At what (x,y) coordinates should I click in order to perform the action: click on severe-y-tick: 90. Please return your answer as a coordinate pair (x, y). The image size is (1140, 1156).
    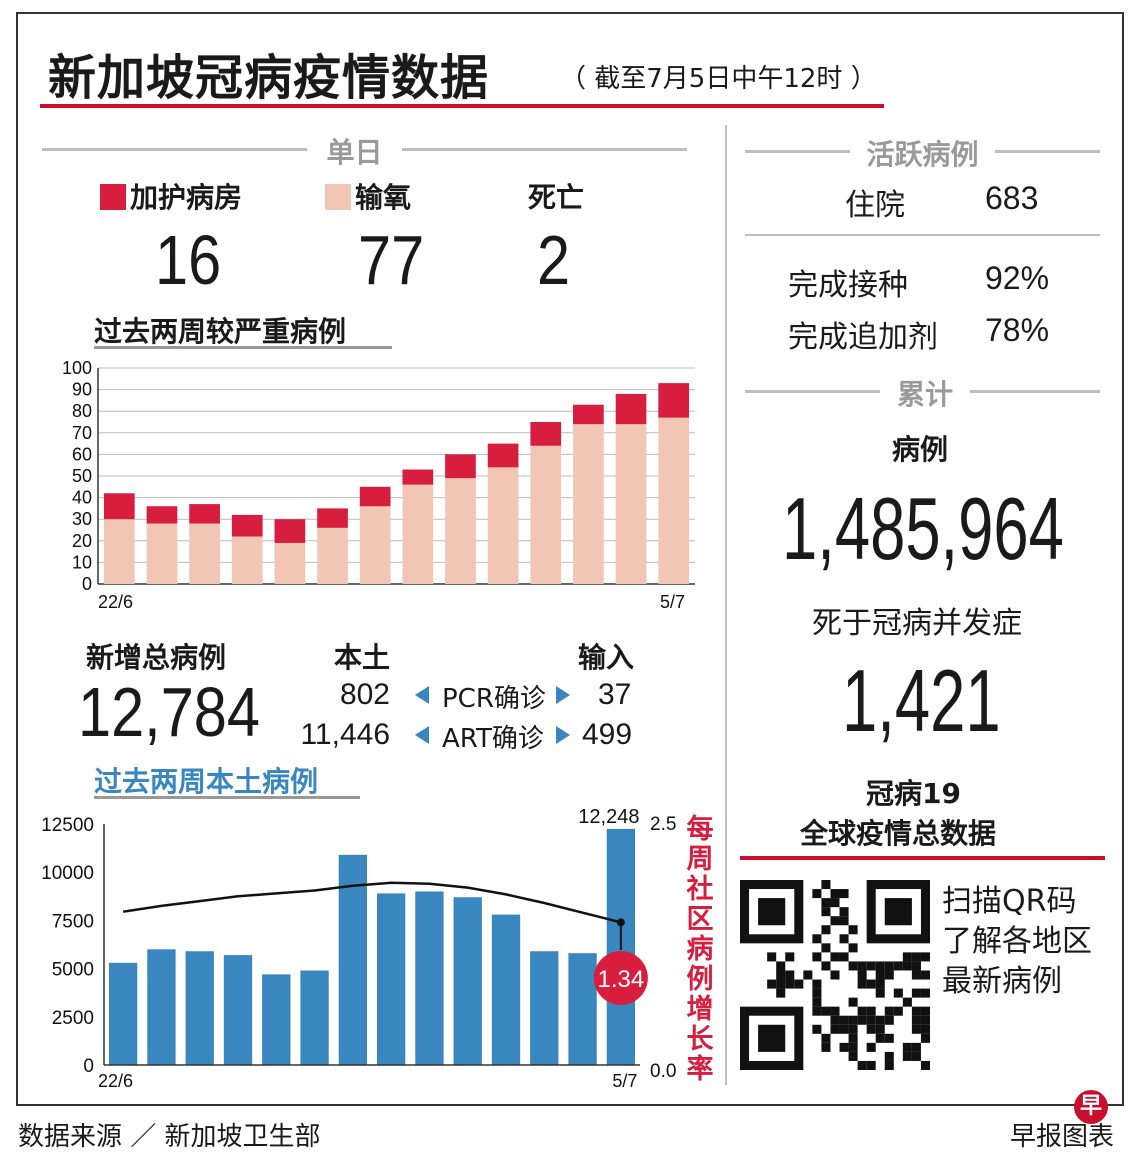
    Looking at the image, I should click on (82, 390).